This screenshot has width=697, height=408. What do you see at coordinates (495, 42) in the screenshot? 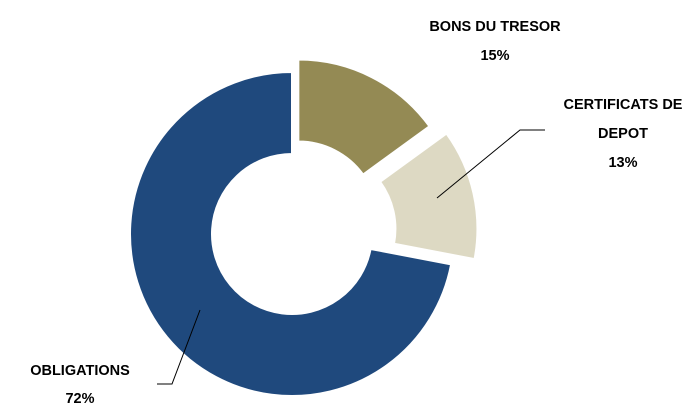
I see `slice-label: BONS DU TRESOR 15%` at bounding box center [495, 42].